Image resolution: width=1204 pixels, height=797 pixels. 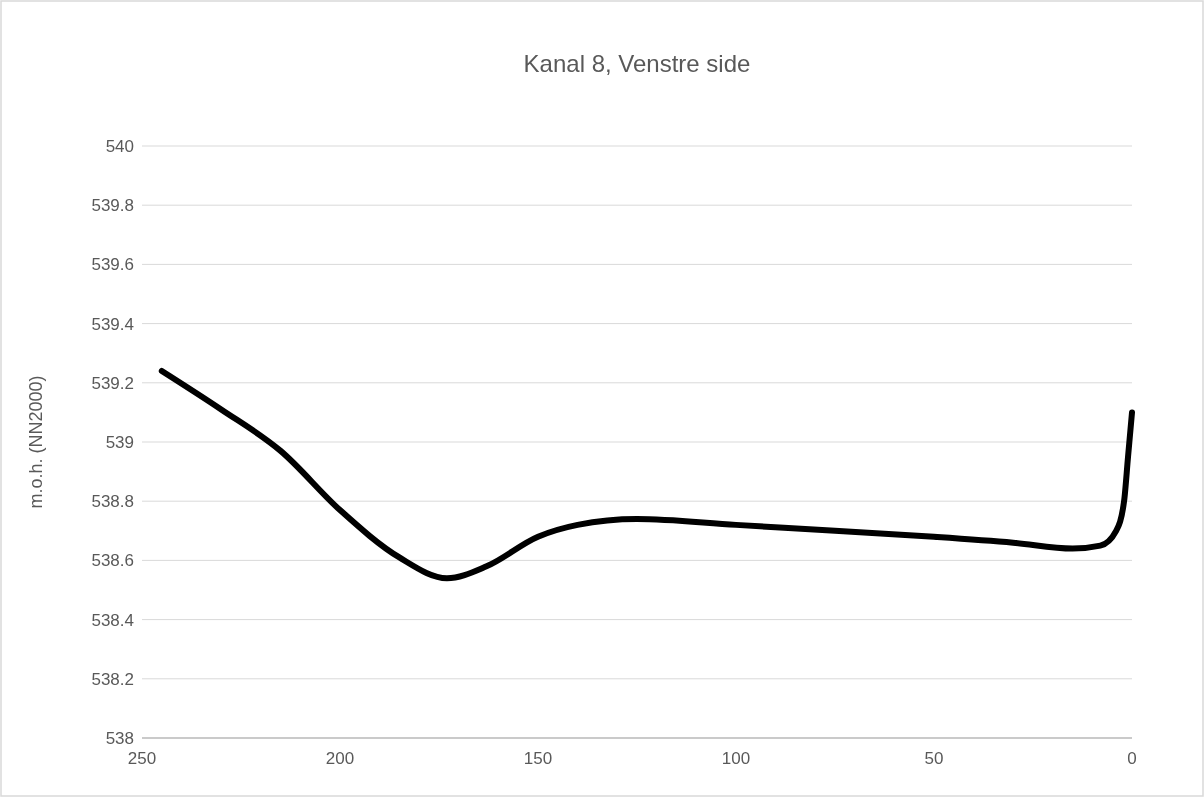 What do you see at coordinates (112, 502) in the screenshot?
I see `y-tick-label: 538.8` at bounding box center [112, 502].